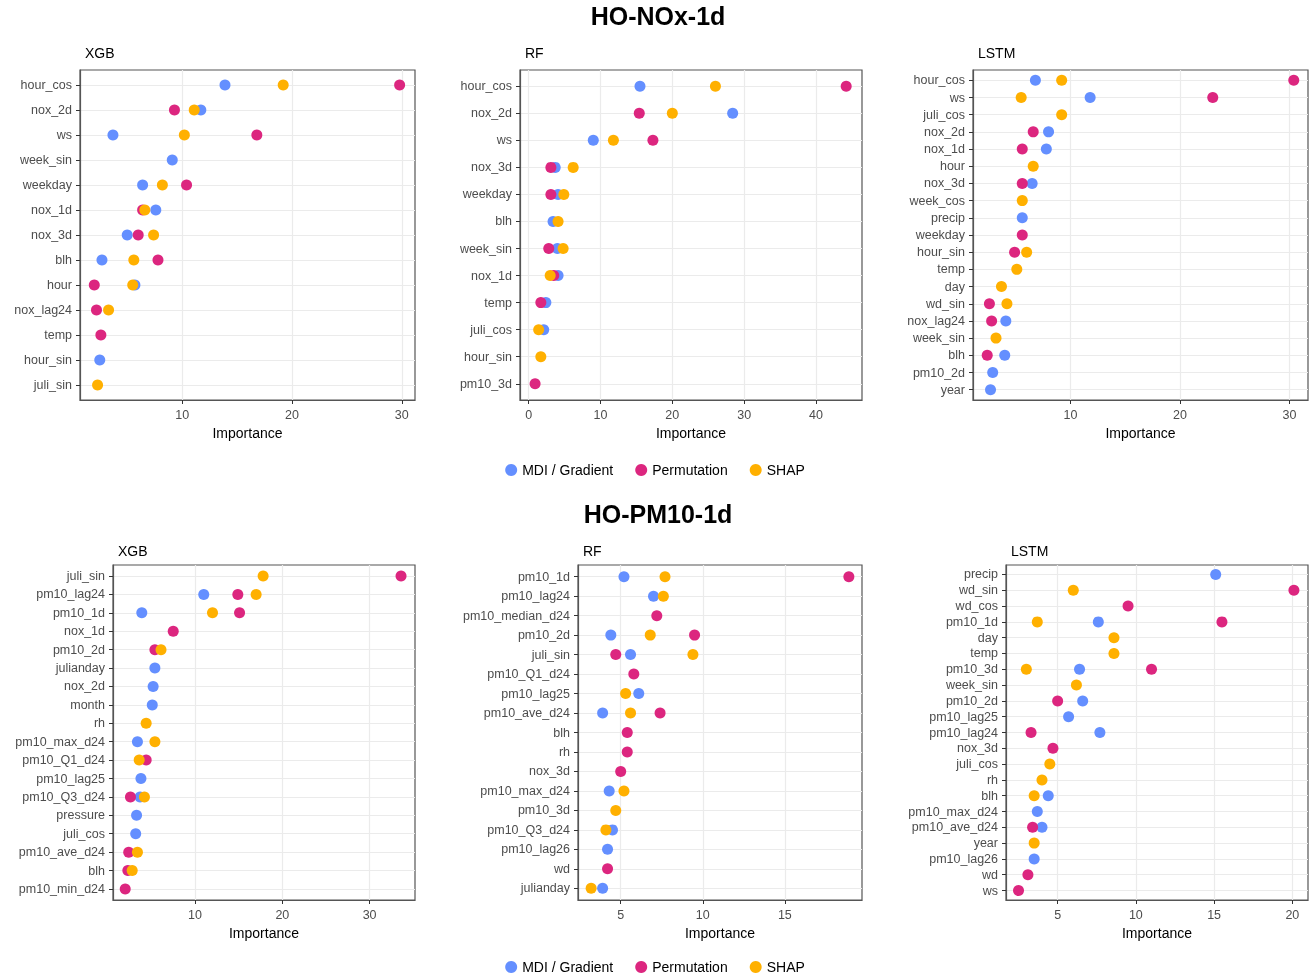 The width and height of the screenshot is (1316, 978). I want to click on chart-title: RF, so click(592, 551).